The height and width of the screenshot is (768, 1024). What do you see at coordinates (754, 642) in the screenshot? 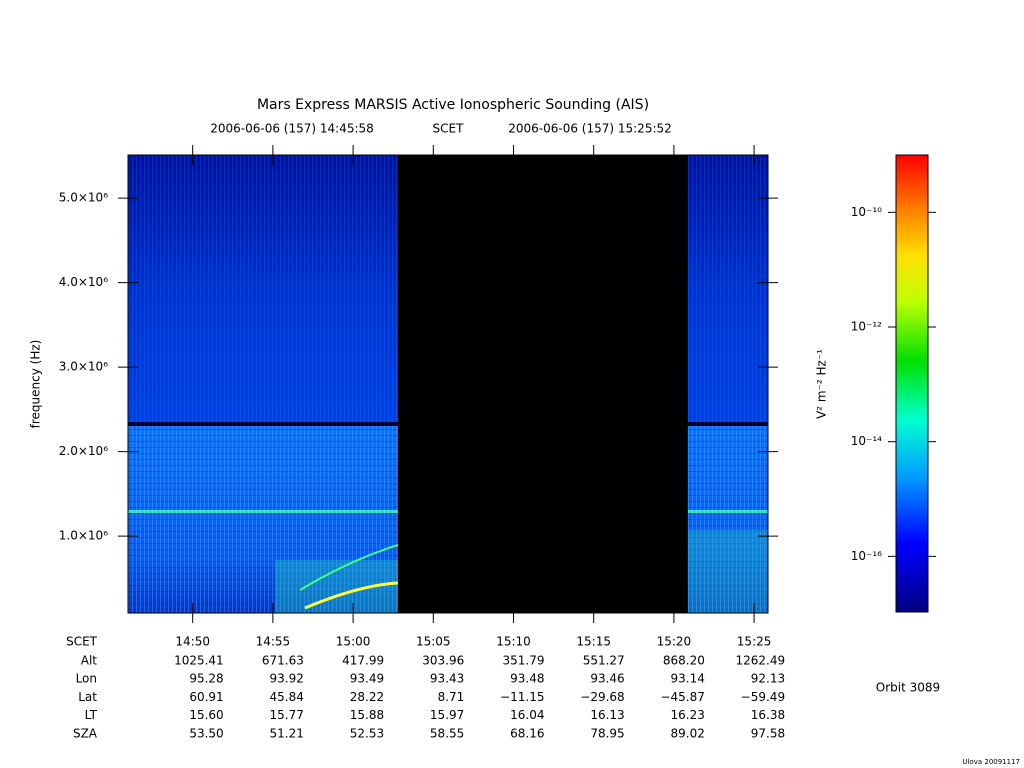
I see `x-tick-label: 15:25` at bounding box center [754, 642].